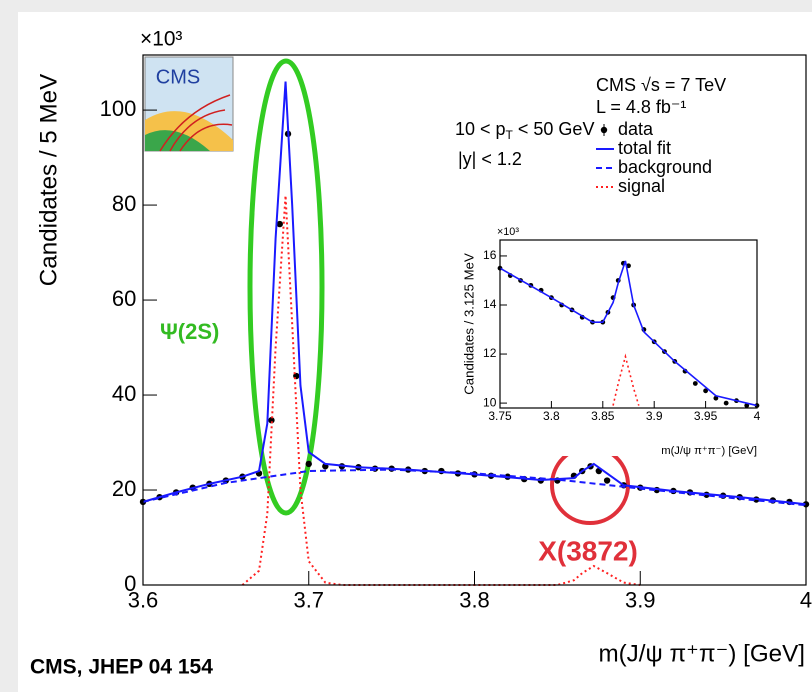 Image resolution: width=812 pixels, height=692 pixels. I want to click on legend-label: total fit, so click(644, 148).